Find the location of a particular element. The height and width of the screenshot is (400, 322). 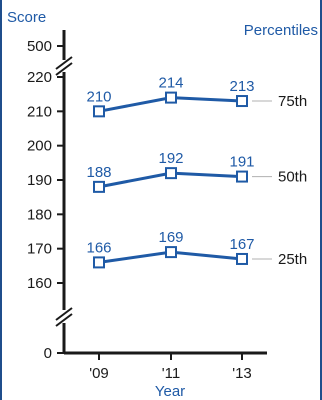

data-label: 213 is located at coordinates (241, 86).